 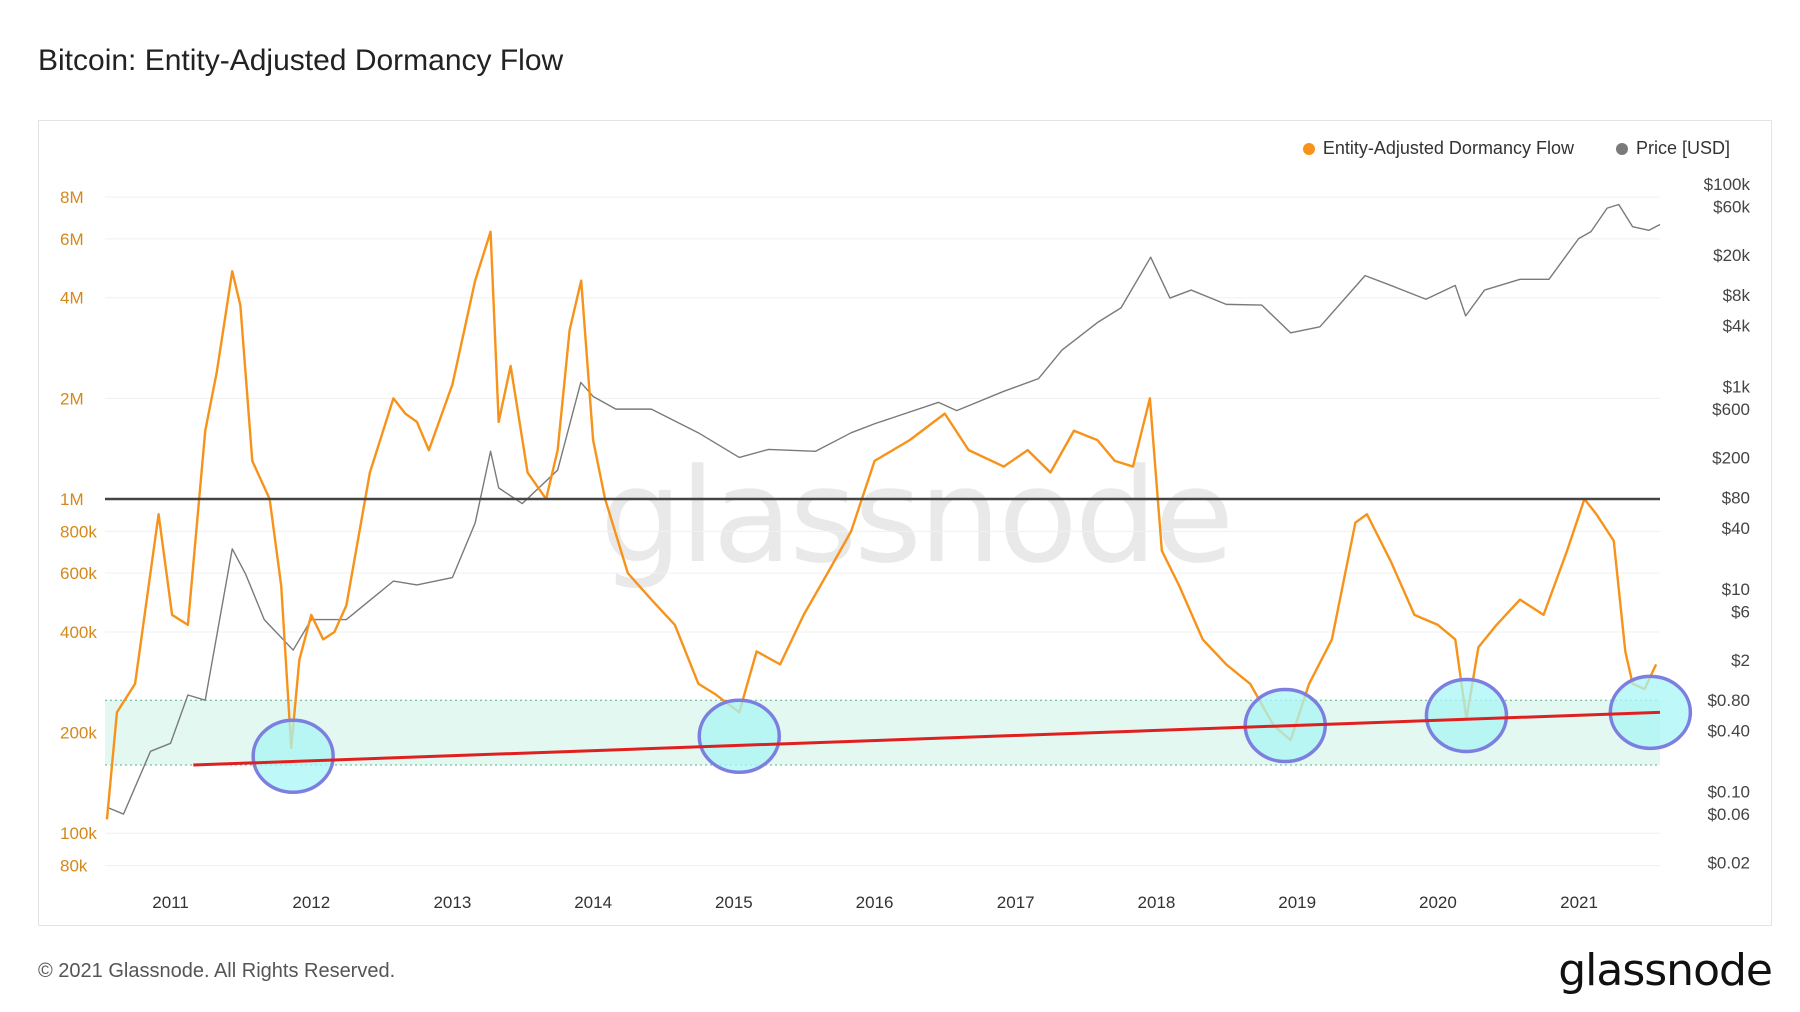 I want to click on y-right-tick-label-1: $0.06, so click(x=1728, y=814).